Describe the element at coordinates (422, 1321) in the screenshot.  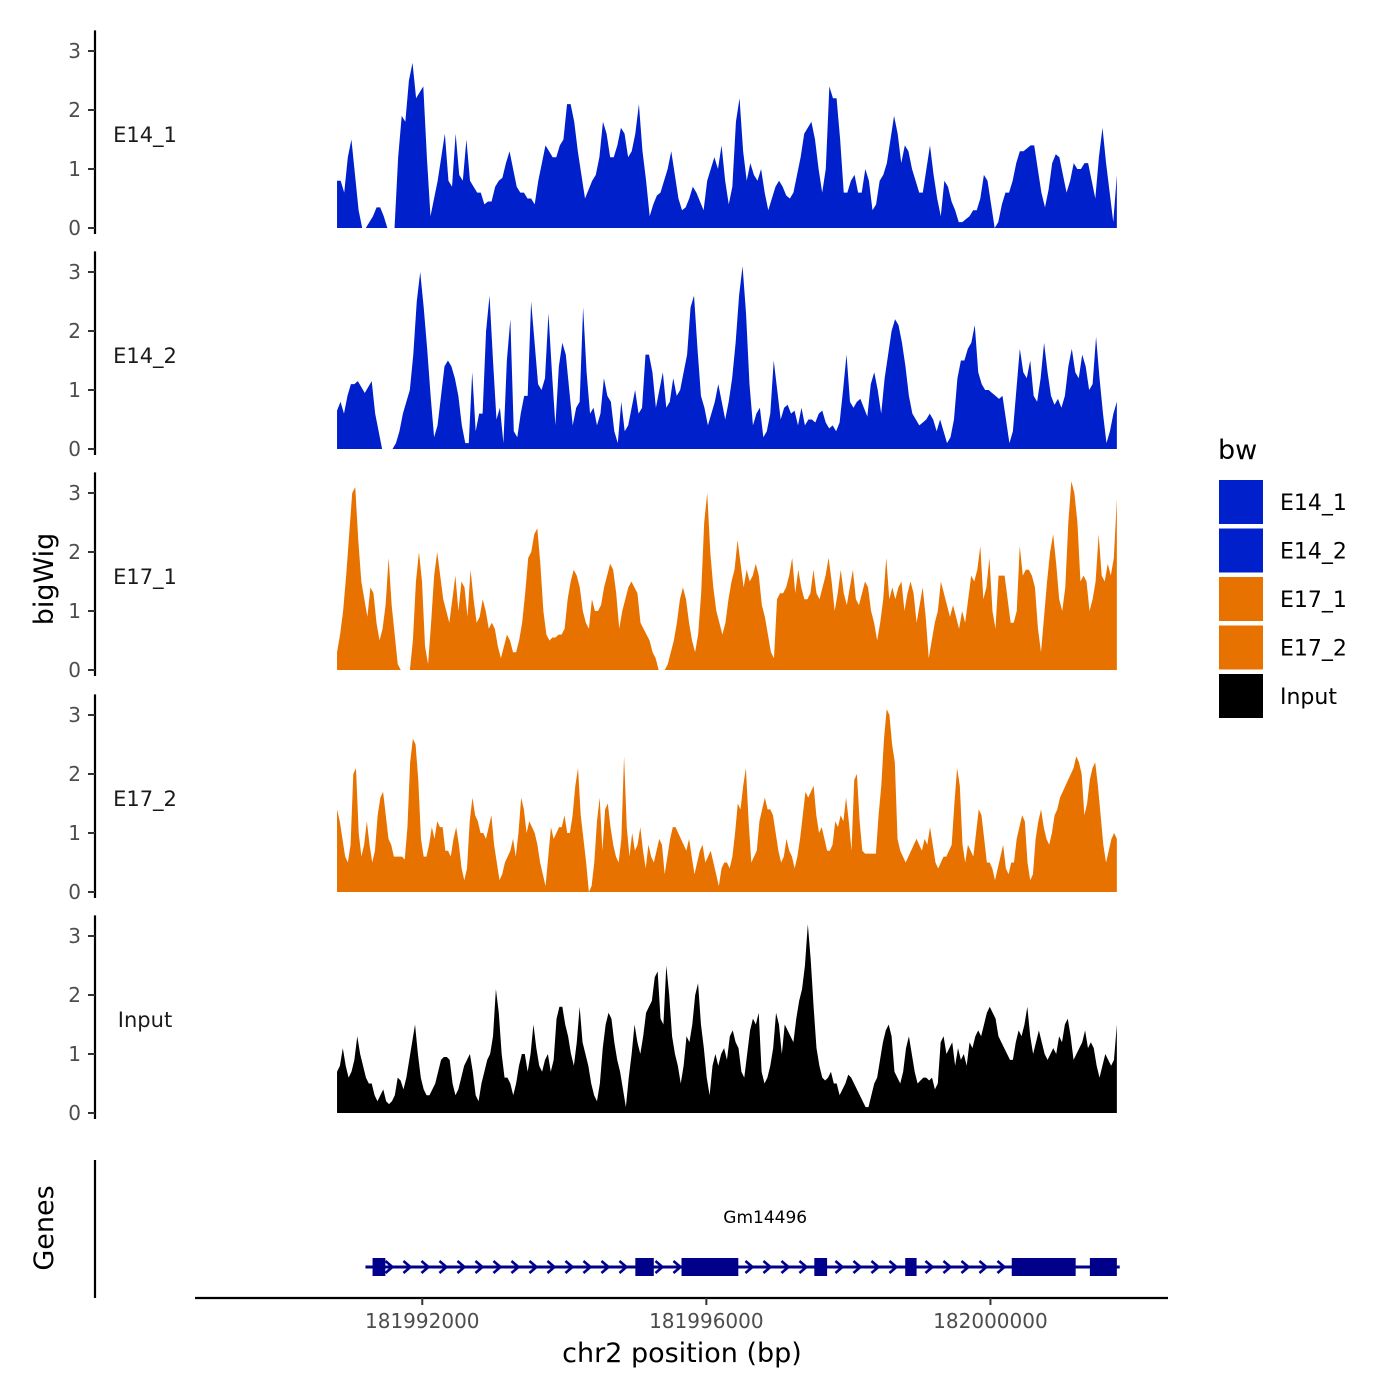
I see `x-tick-label: 181992000` at that location.